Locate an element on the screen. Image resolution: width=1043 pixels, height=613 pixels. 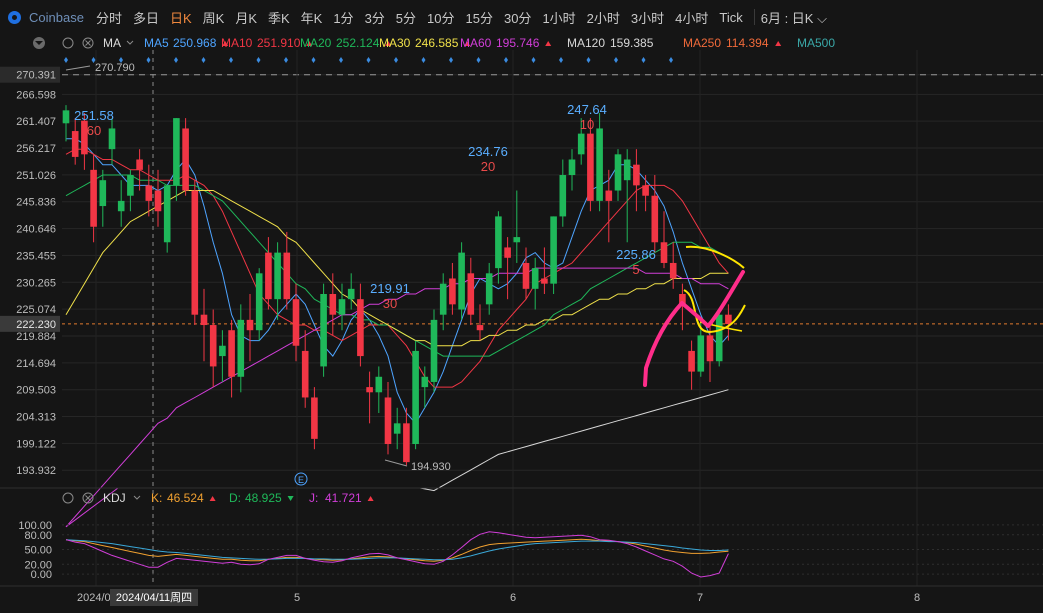
tab-timeframe-14: 2小时 is located at coordinates (603, 18).